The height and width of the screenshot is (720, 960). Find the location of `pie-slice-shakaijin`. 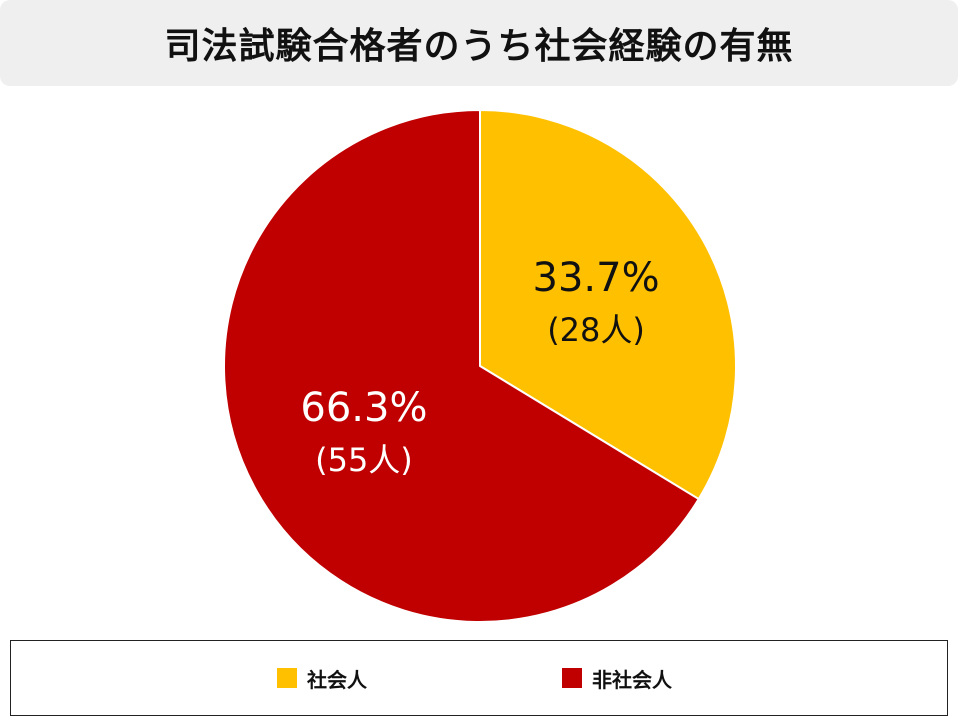

pie-slice-shakaijin is located at coordinates (608, 304).